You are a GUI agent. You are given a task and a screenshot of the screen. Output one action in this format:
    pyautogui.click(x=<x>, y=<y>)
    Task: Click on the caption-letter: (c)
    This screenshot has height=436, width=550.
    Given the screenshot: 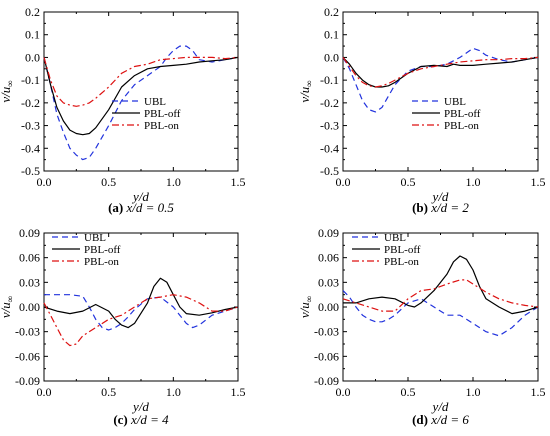 What is the action you would take?
    pyautogui.click(x=120, y=419)
    